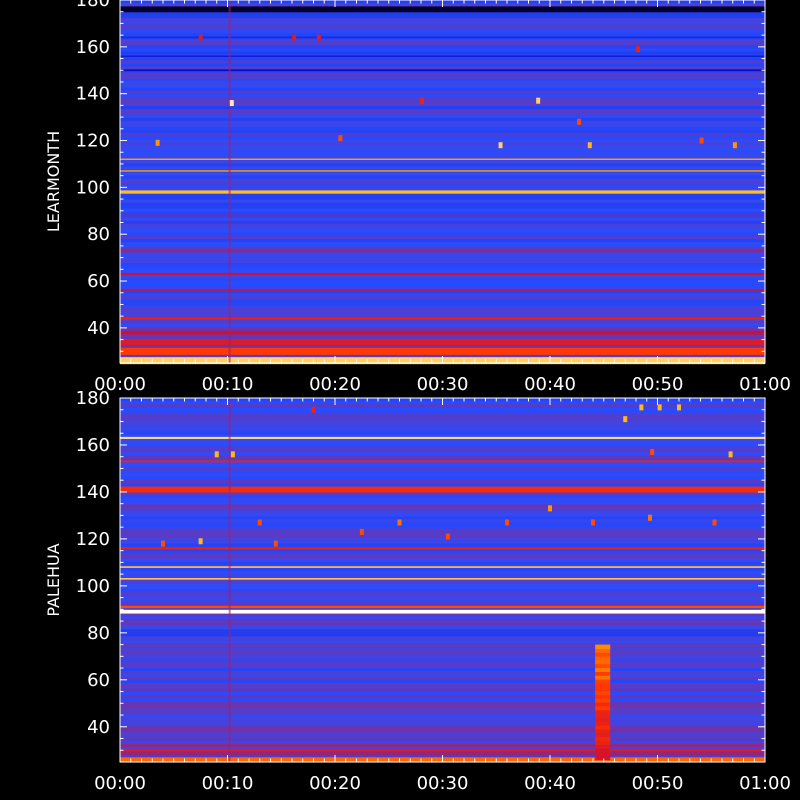 Image resolution: width=800 pixels, height=800 pixels. I want to click on x-tick-label: 01:00, so click(765, 783).